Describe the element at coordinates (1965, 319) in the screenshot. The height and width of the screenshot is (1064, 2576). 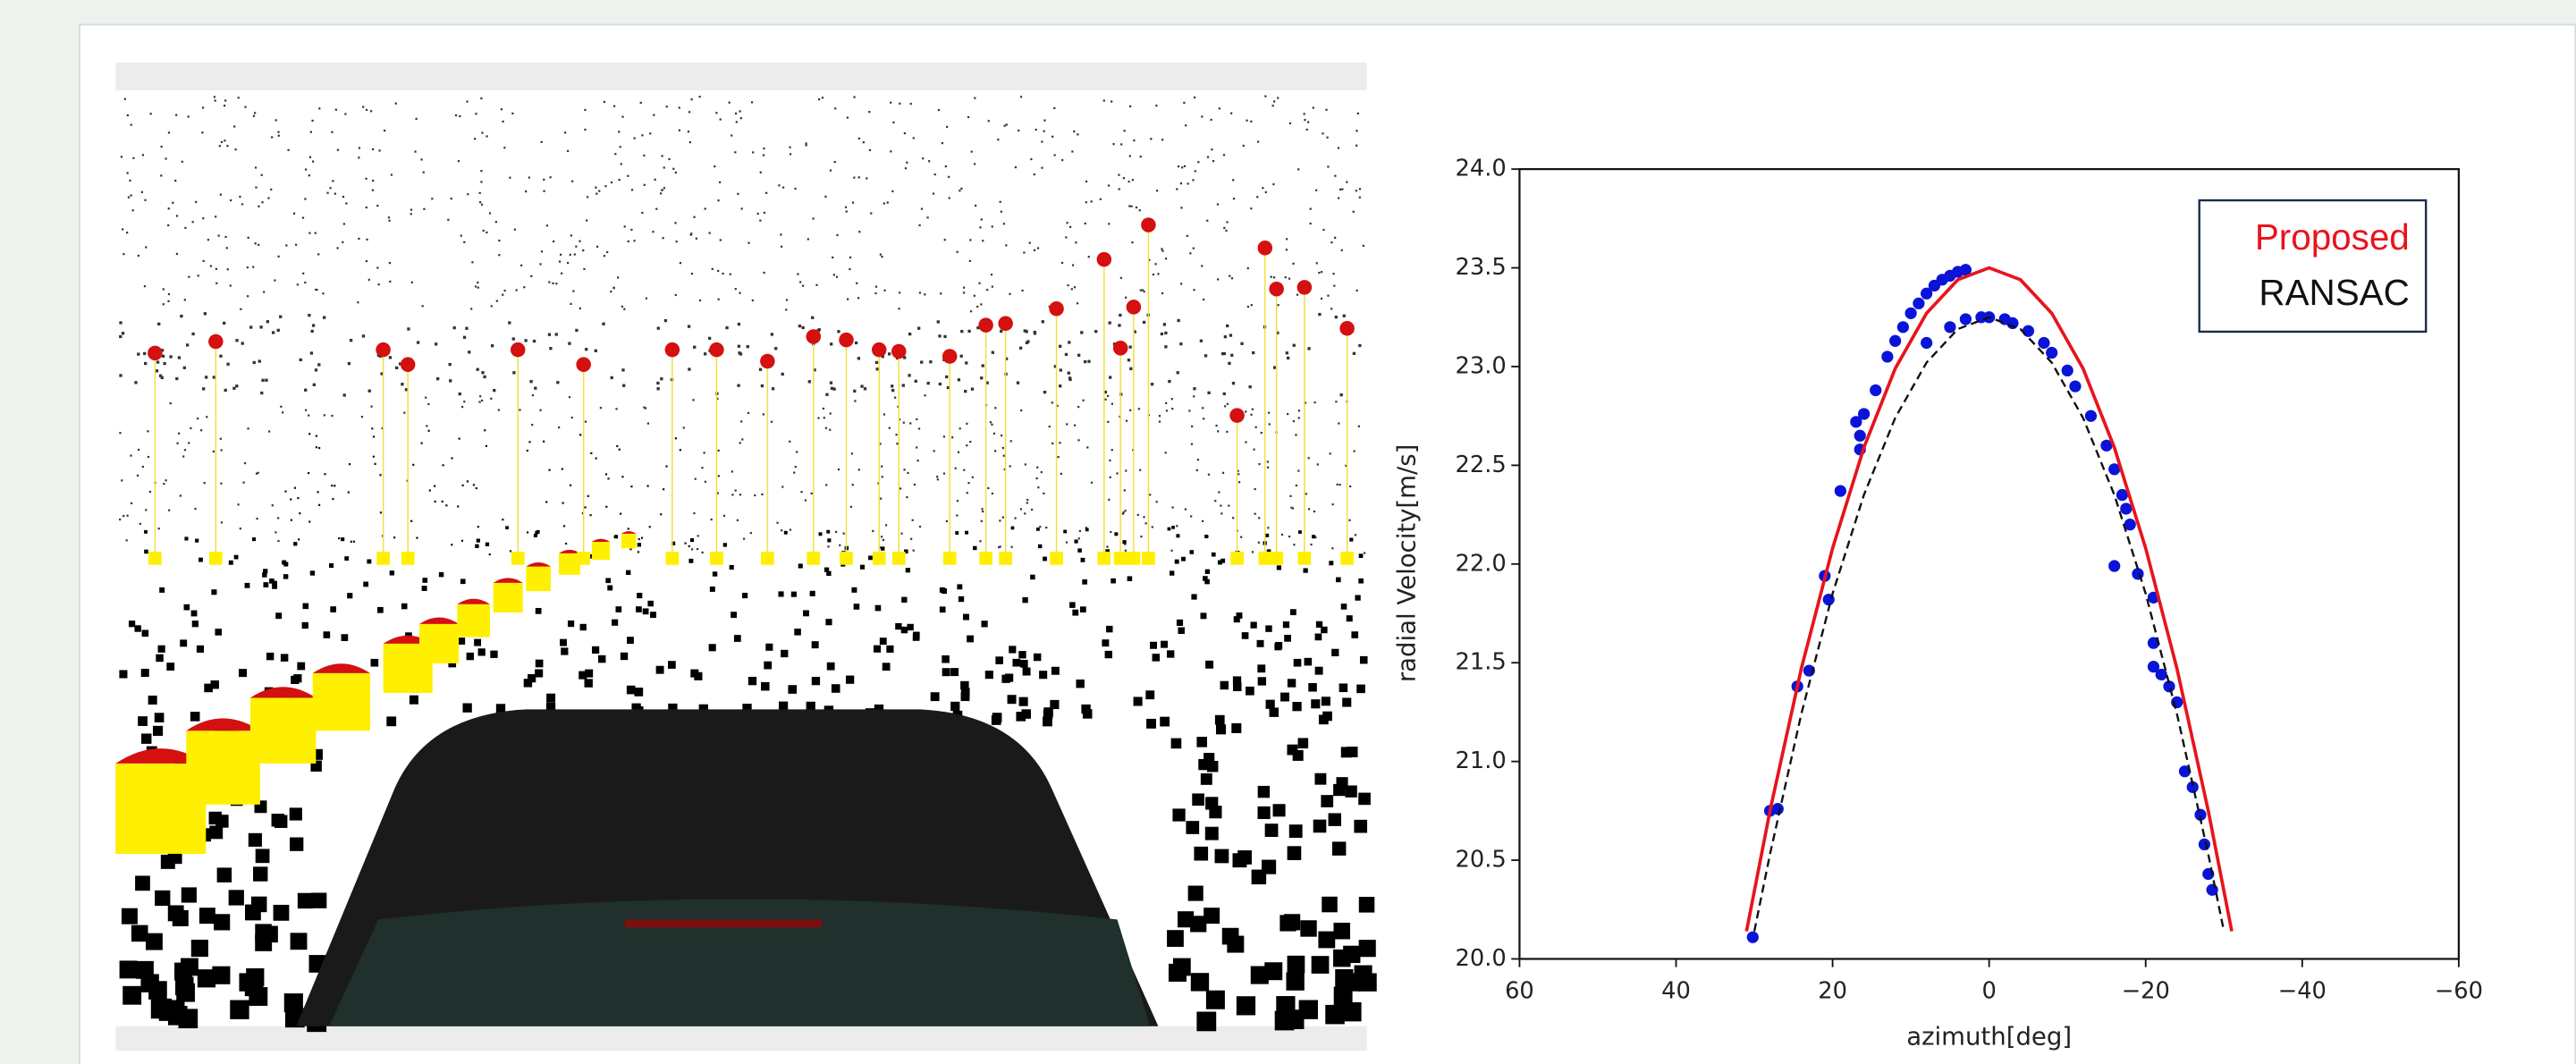
I see `data-point` at that location.